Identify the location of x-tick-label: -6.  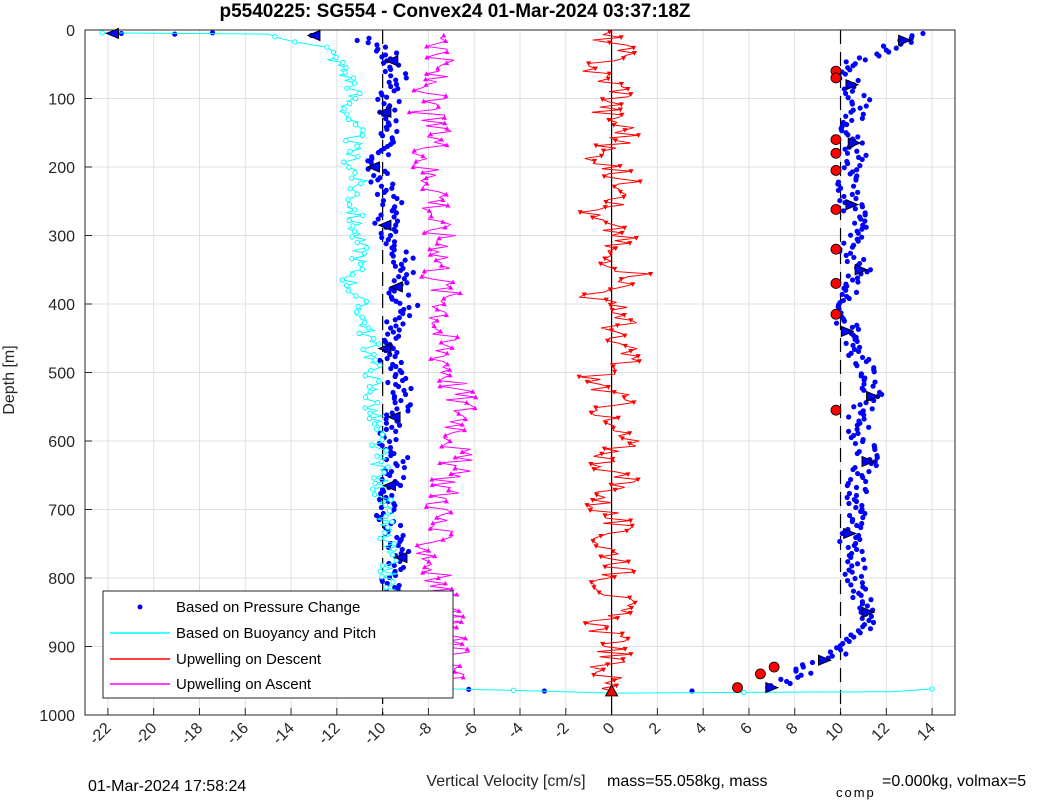
(470, 731).